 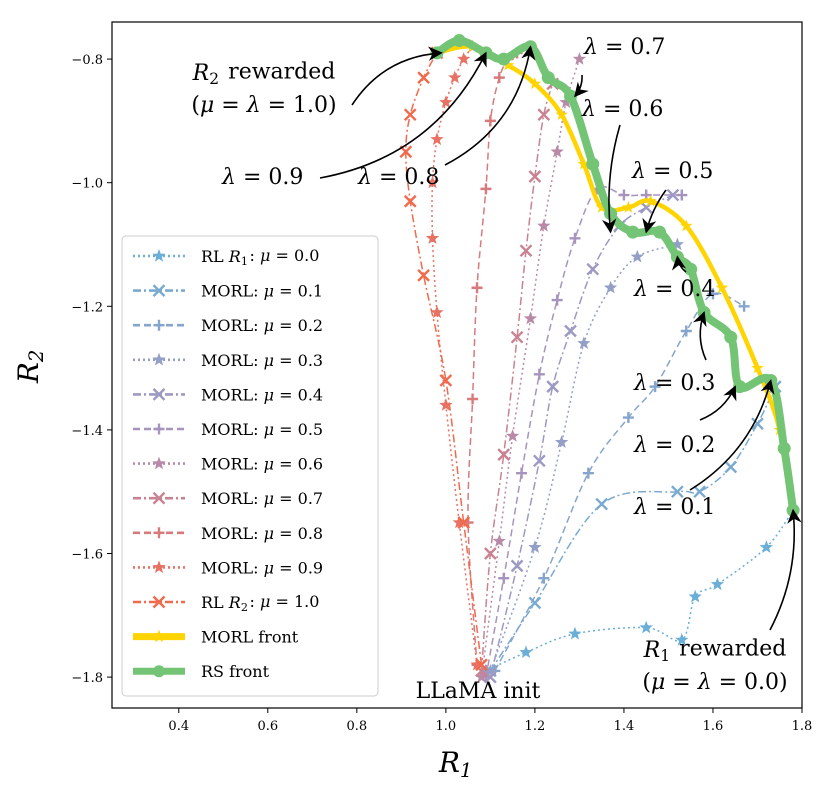 I want to click on y-tick-label: −1.8, so click(x=87, y=678).